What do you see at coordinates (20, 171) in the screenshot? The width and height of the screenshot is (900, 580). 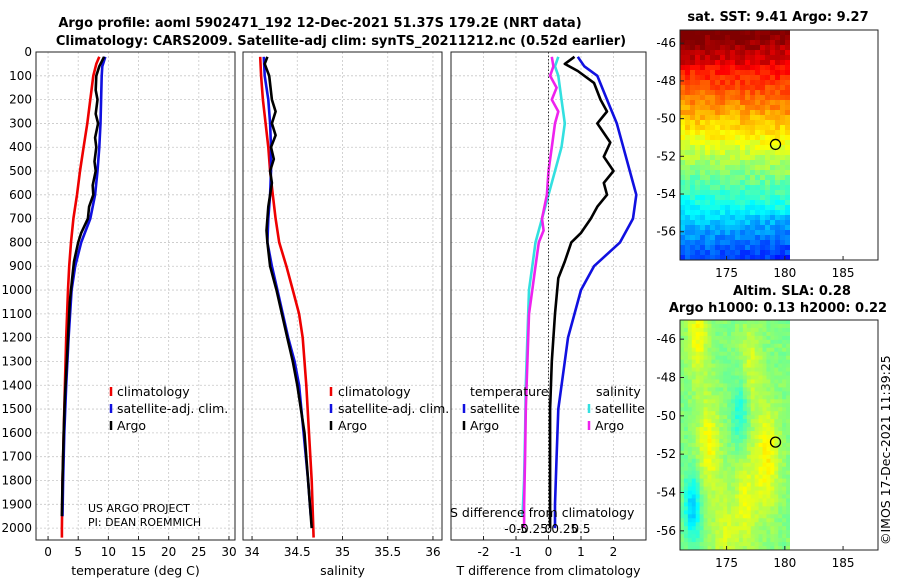 I see `y-tick-label: 500` at bounding box center [20, 171].